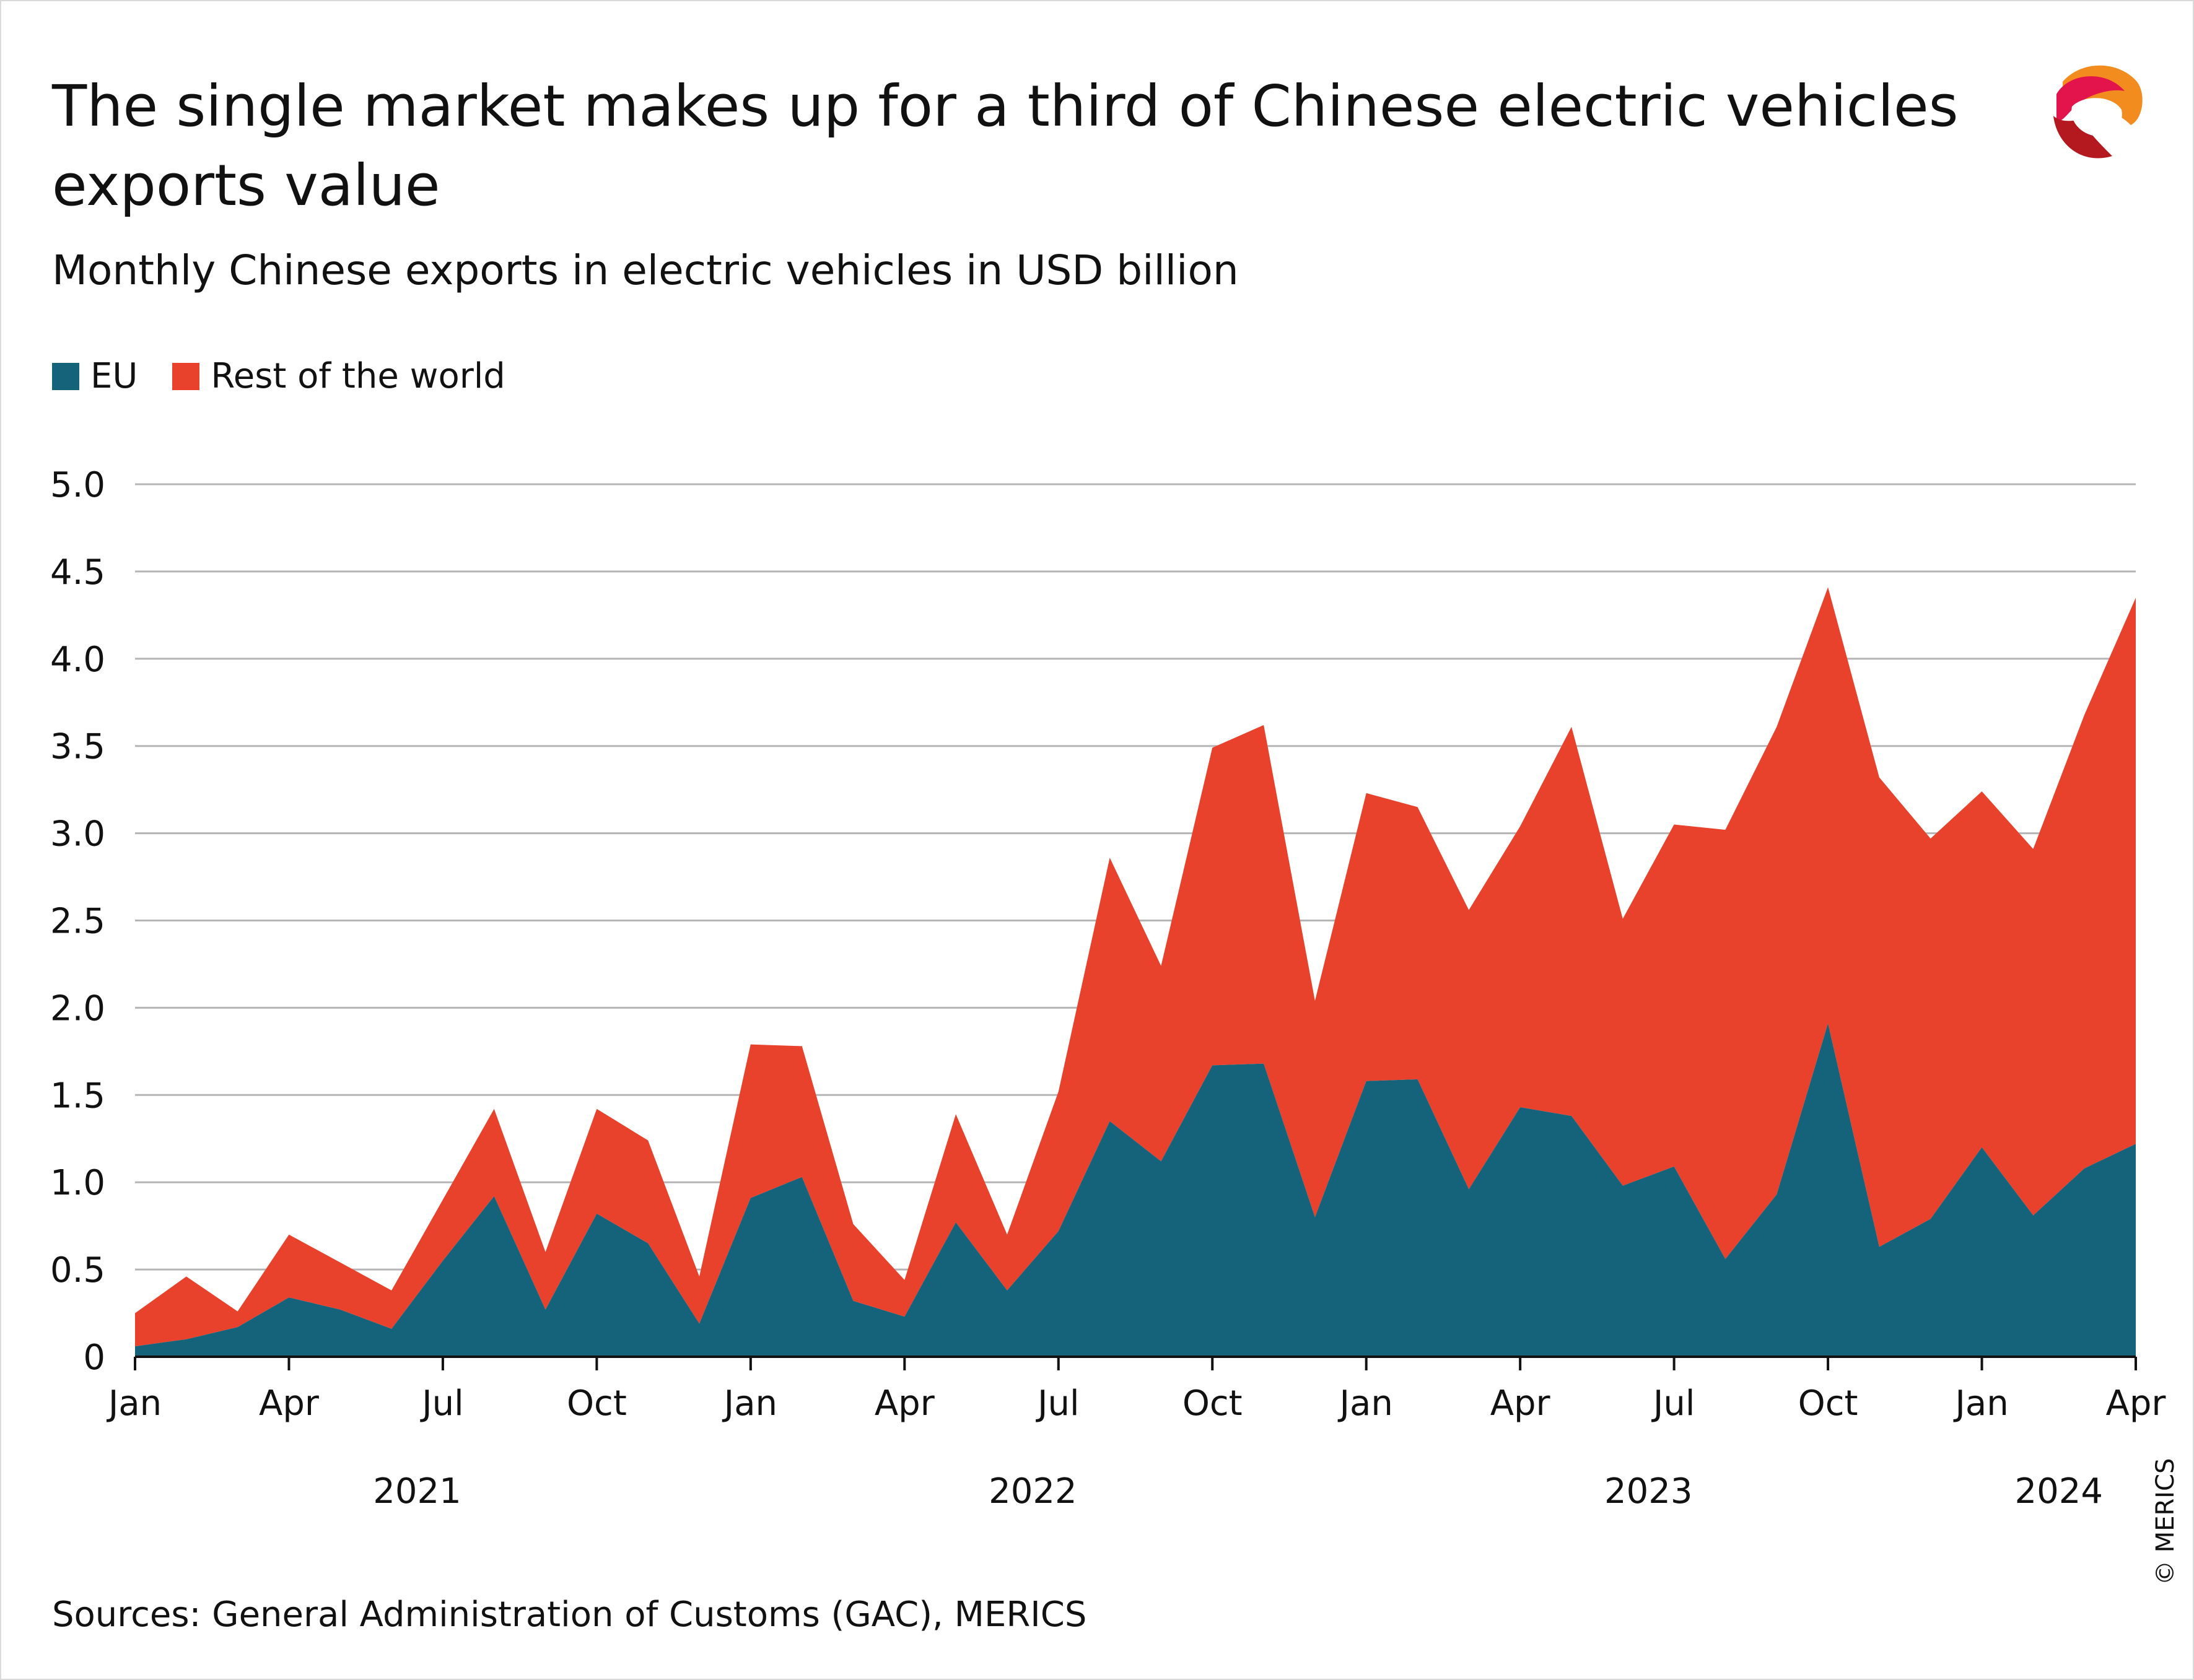 This screenshot has width=2194, height=1680. Describe the element at coordinates (77, 747) in the screenshot. I see `y-tick-label: 3.5` at that location.